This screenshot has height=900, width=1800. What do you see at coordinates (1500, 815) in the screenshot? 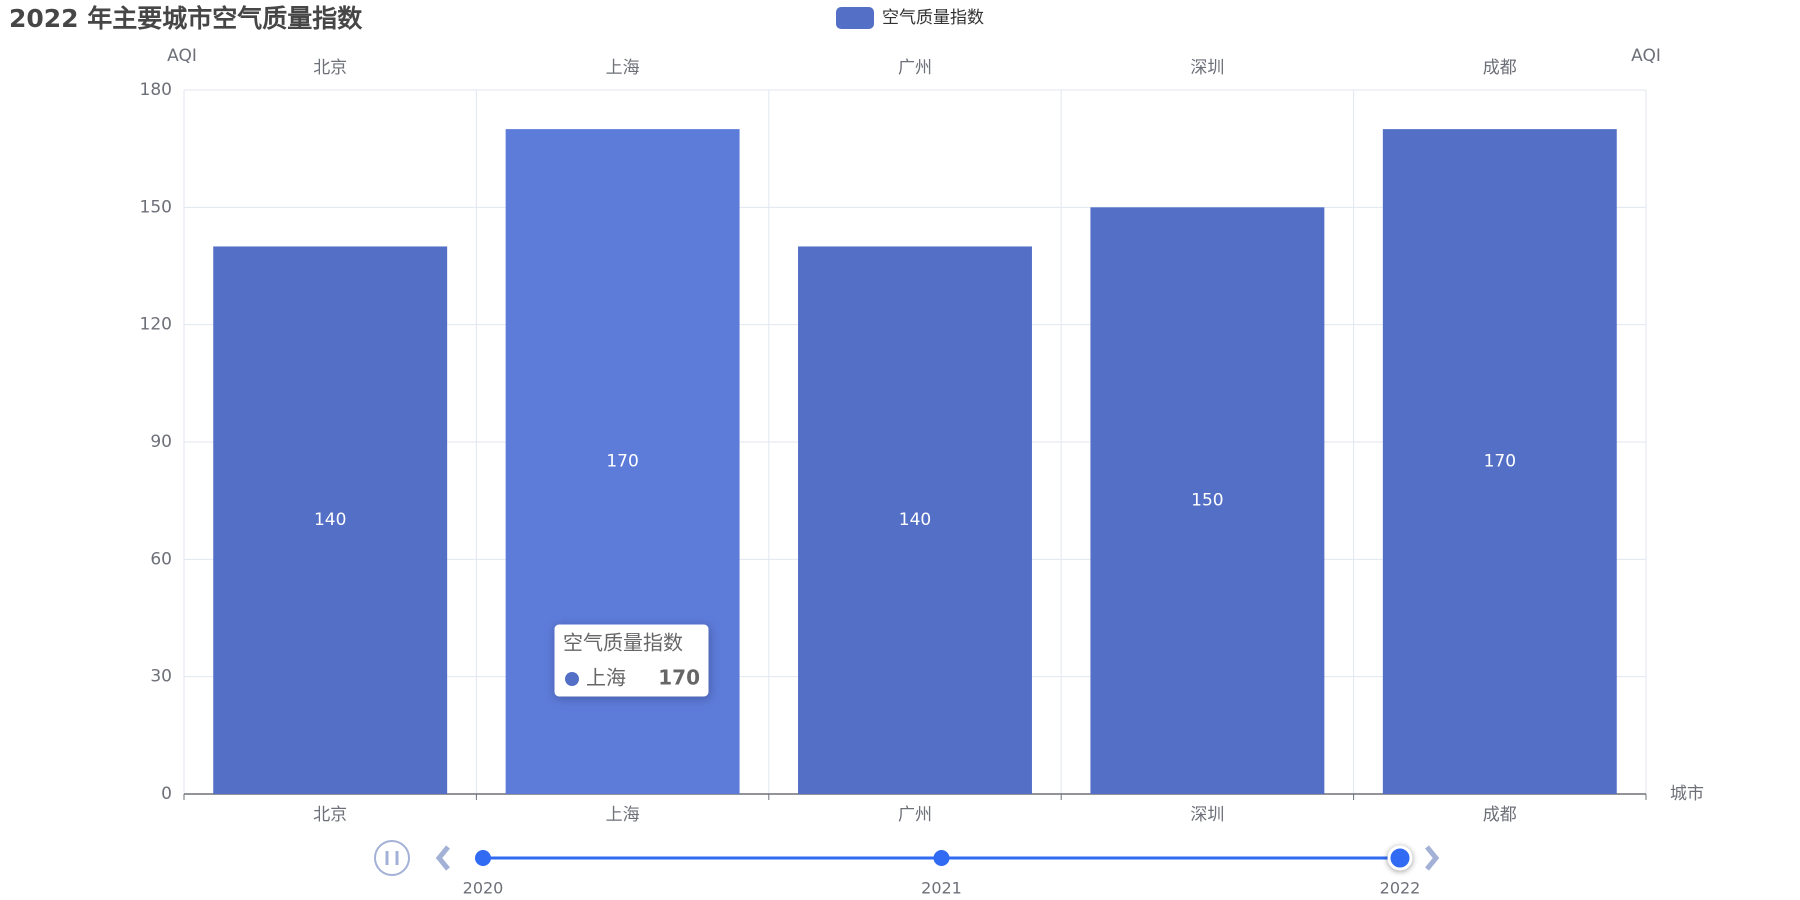
I see `x-tick-label: 成都` at bounding box center [1500, 815].